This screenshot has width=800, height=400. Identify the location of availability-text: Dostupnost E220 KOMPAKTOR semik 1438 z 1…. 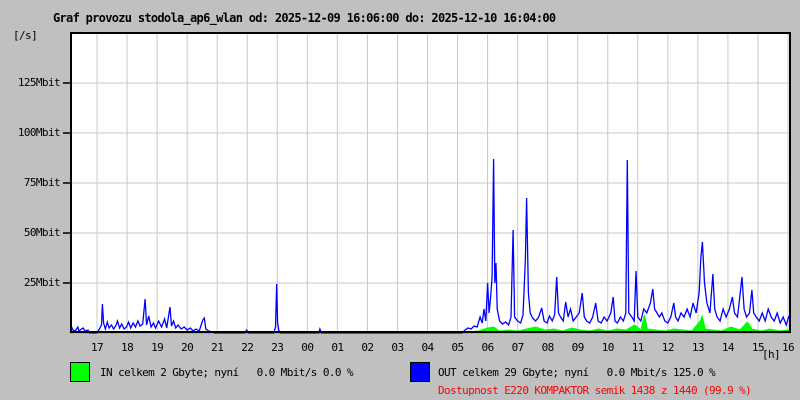
(595, 390).